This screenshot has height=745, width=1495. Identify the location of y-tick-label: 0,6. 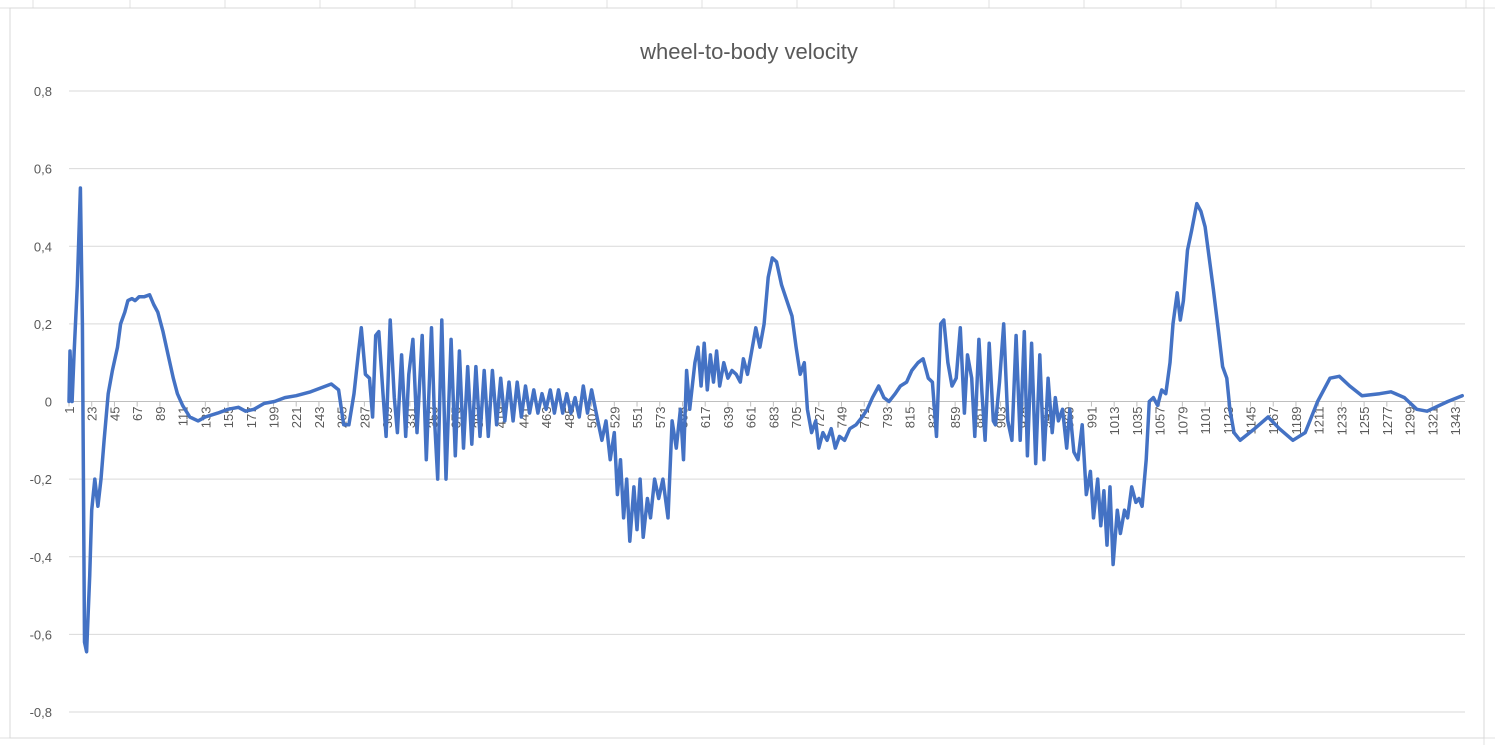
(43, 169).